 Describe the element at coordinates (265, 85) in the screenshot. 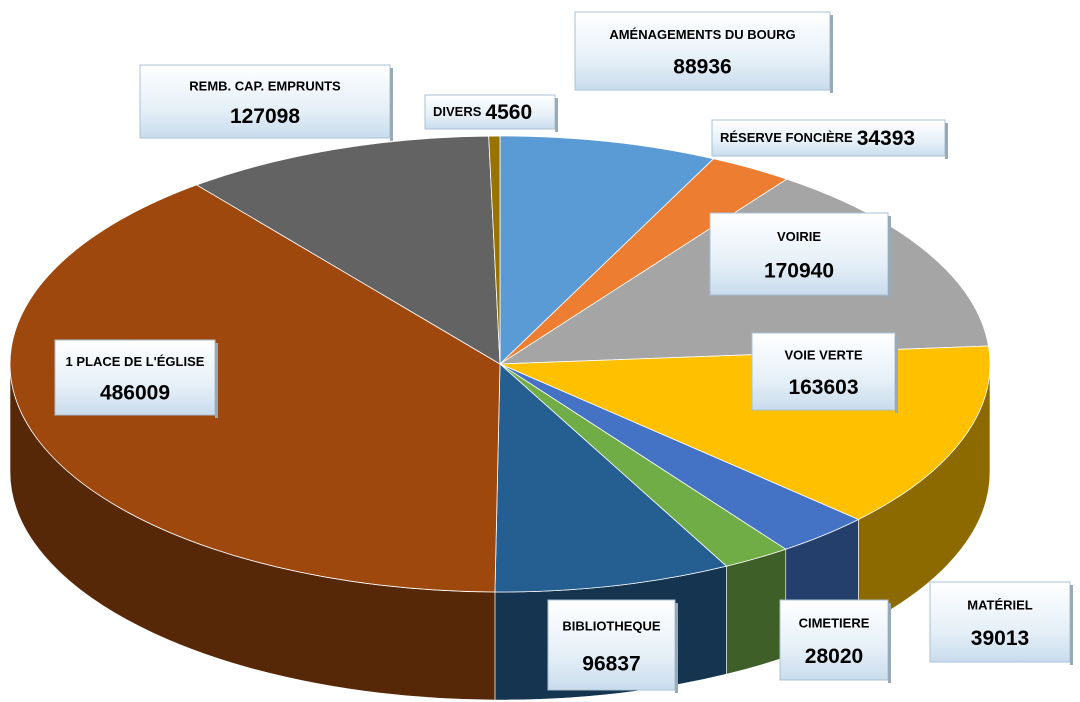

I see `category-label: REMB. CAP. EMPRUNTS` at that location.